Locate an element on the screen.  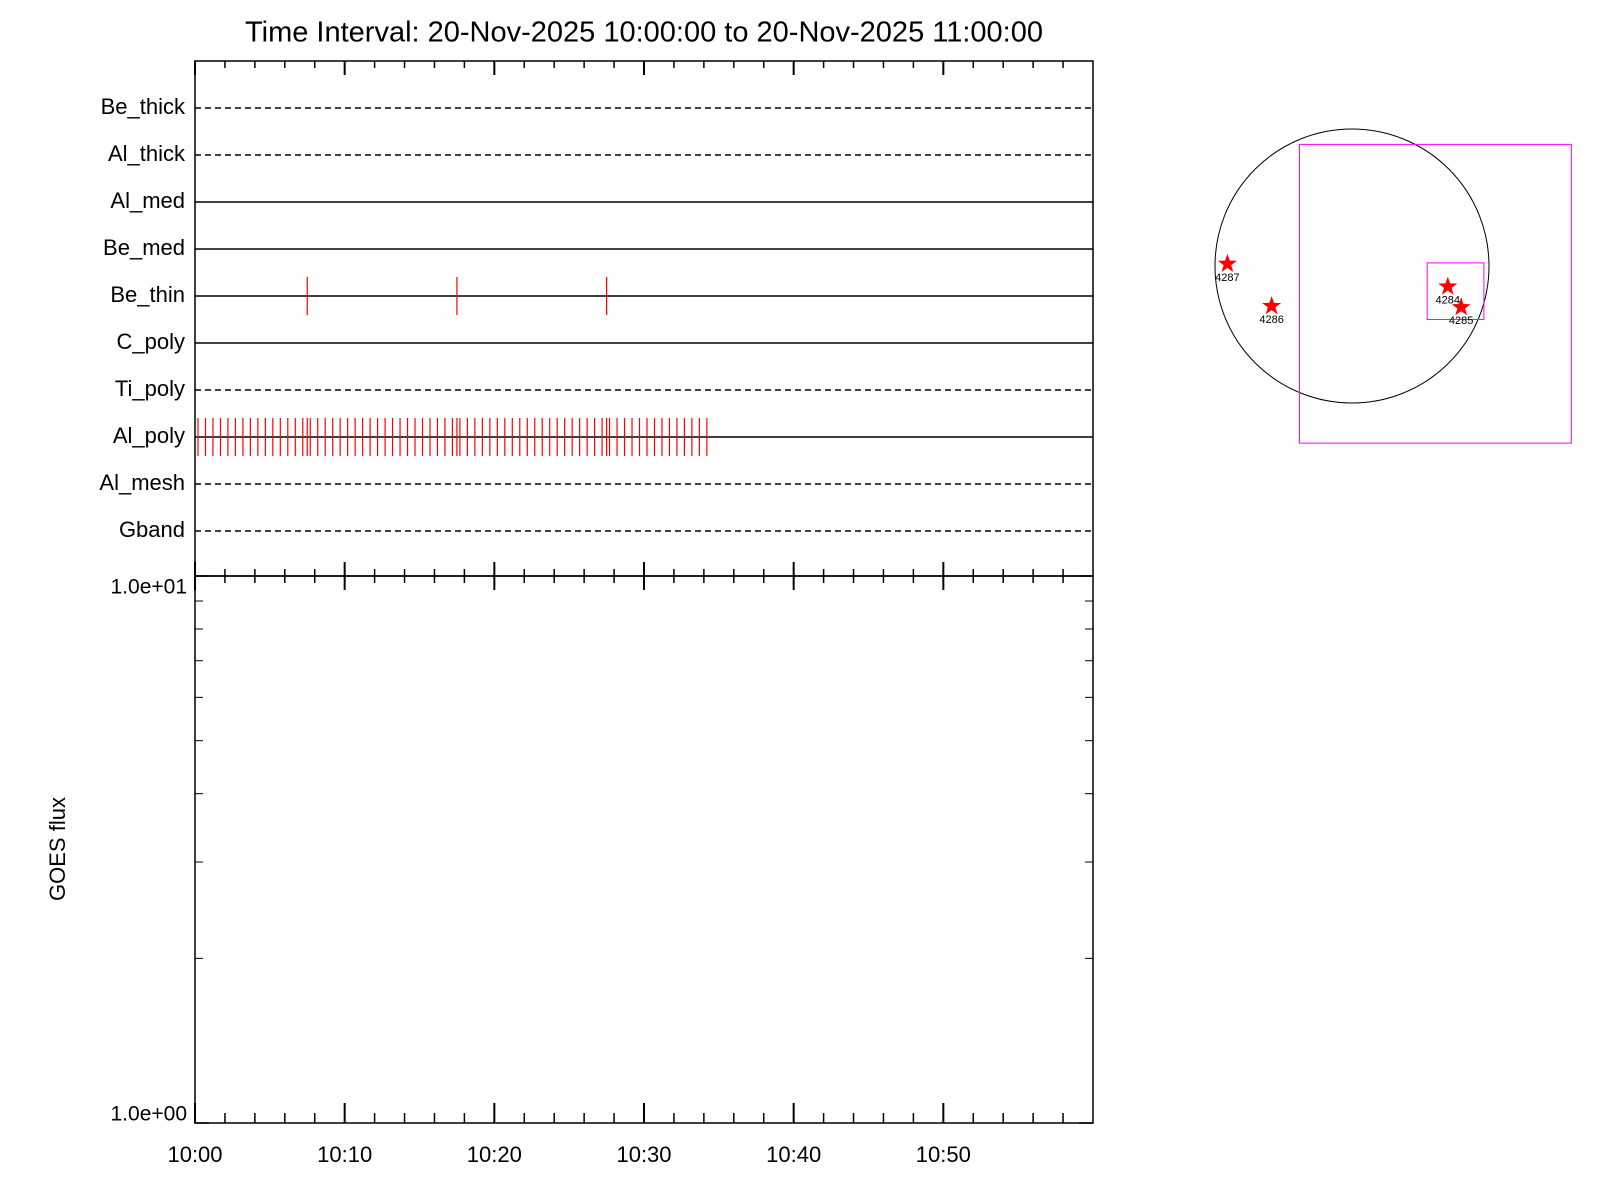
sun-map: 4287 4286 4284 4285 is located at coordinates (1393, 286).